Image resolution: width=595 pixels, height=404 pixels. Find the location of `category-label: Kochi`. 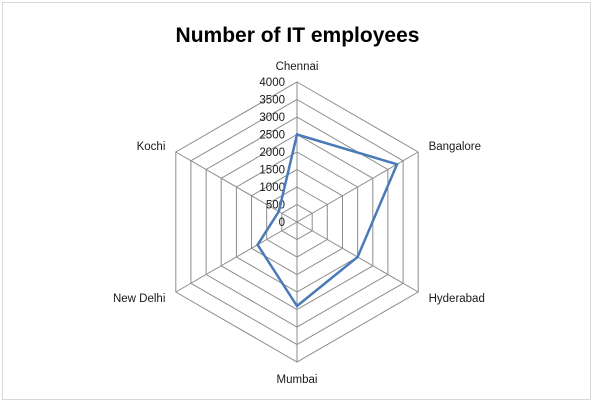

category-label: Kochi is located at coordinates (151, 147).